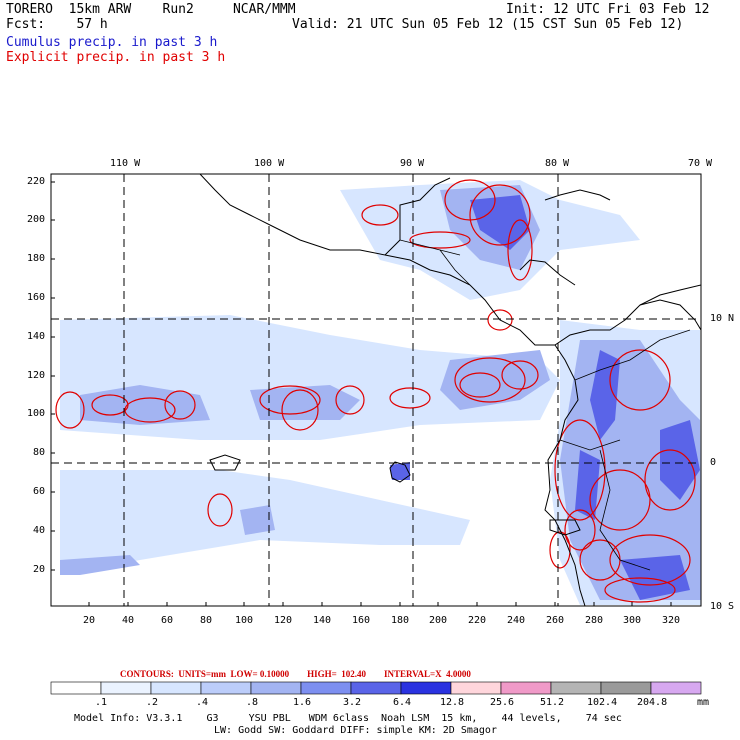 The width and height of the screenshot is (740, 740). What do you see at coordinates (152, 702) in the screenshot?
I see `colorbar-label: .2` at bounding box center [152, 702].